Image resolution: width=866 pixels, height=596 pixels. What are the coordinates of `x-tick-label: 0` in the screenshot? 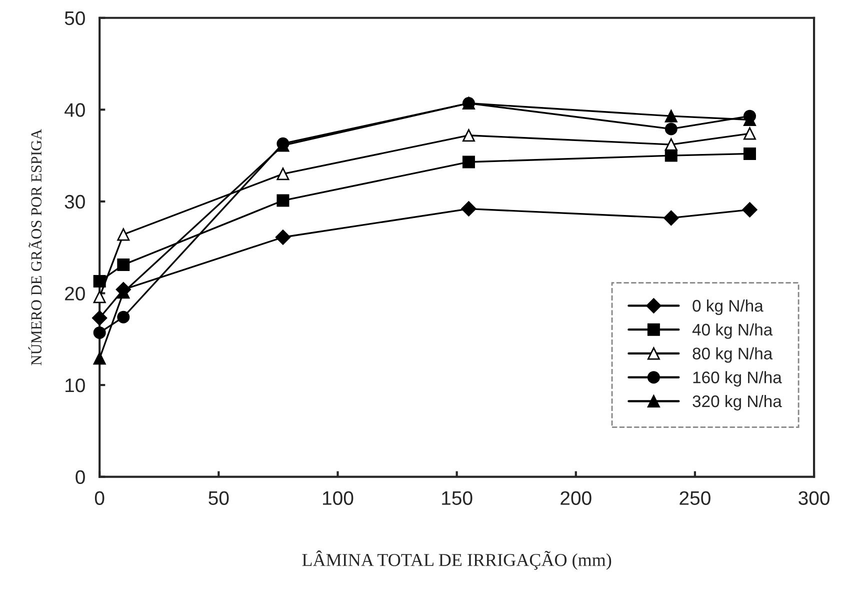 It's located at (99, 498).